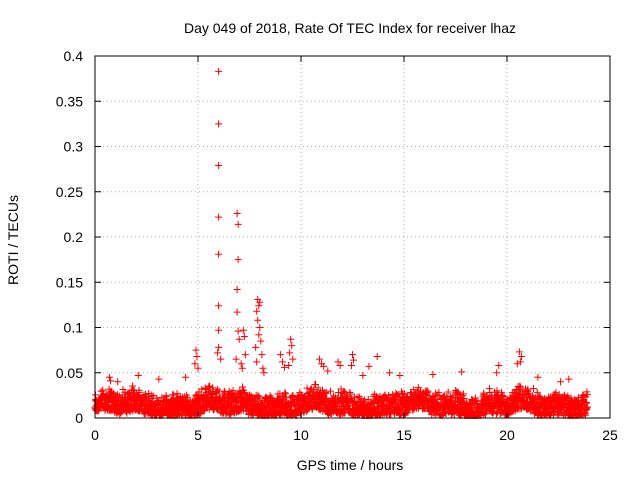 This screenshot has height=480, width=640. Describe the element at coordinates (404, 435) in the screenshot. I see `x-tick-label: 15` at that location.